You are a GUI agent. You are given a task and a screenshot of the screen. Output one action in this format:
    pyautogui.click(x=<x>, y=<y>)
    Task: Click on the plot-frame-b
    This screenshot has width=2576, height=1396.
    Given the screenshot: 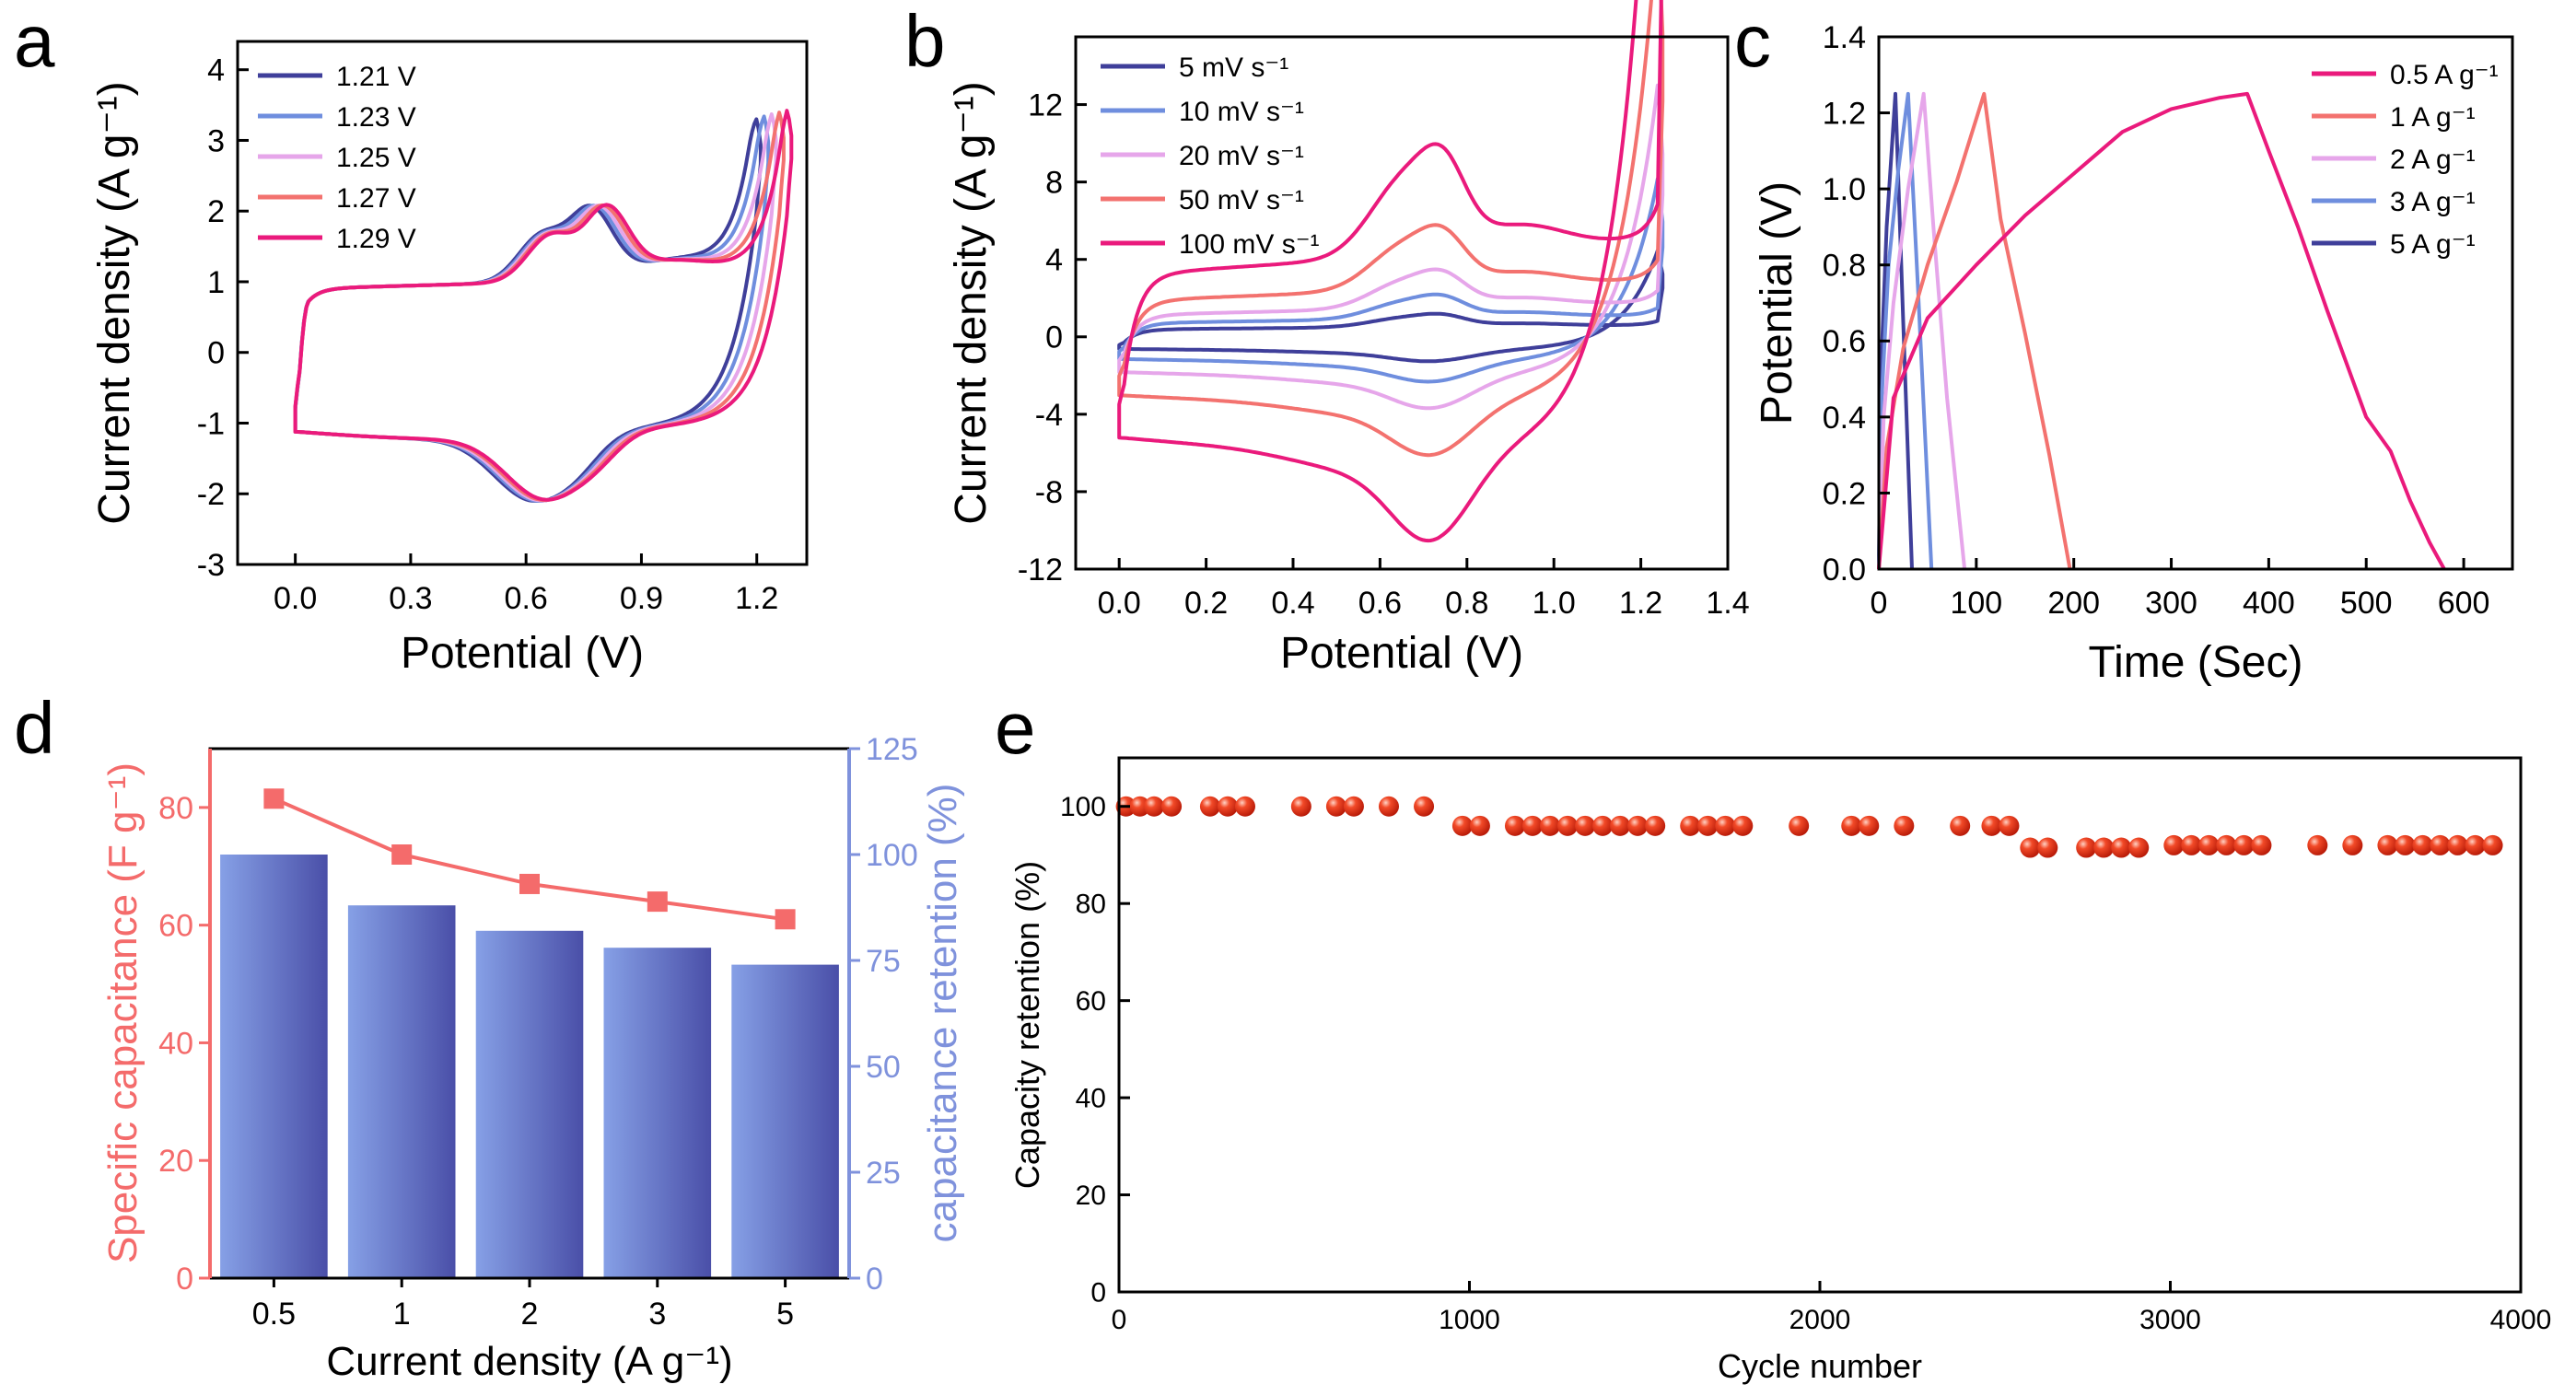 What is the action you would take?
    pyautogui.click(x=1402, y=303)
    